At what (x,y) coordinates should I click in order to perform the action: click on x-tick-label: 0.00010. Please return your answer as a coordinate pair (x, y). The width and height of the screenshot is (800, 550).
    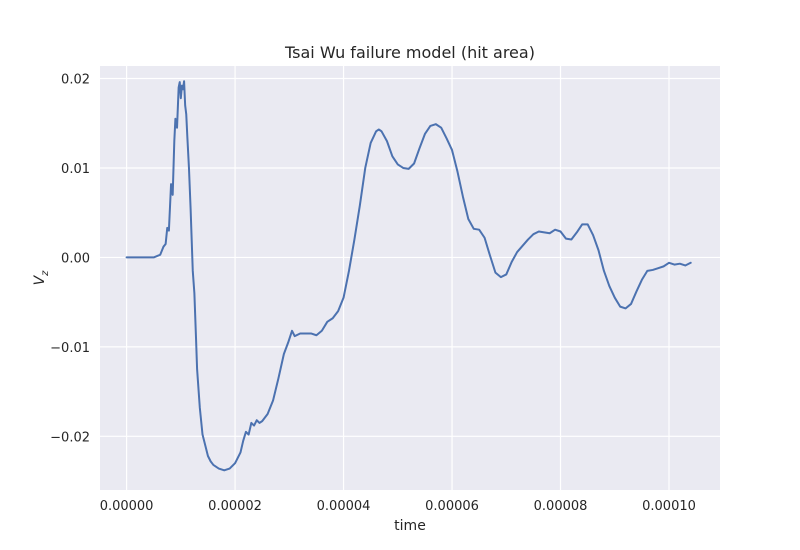
    Looking at the image, I should click on (669, 506).